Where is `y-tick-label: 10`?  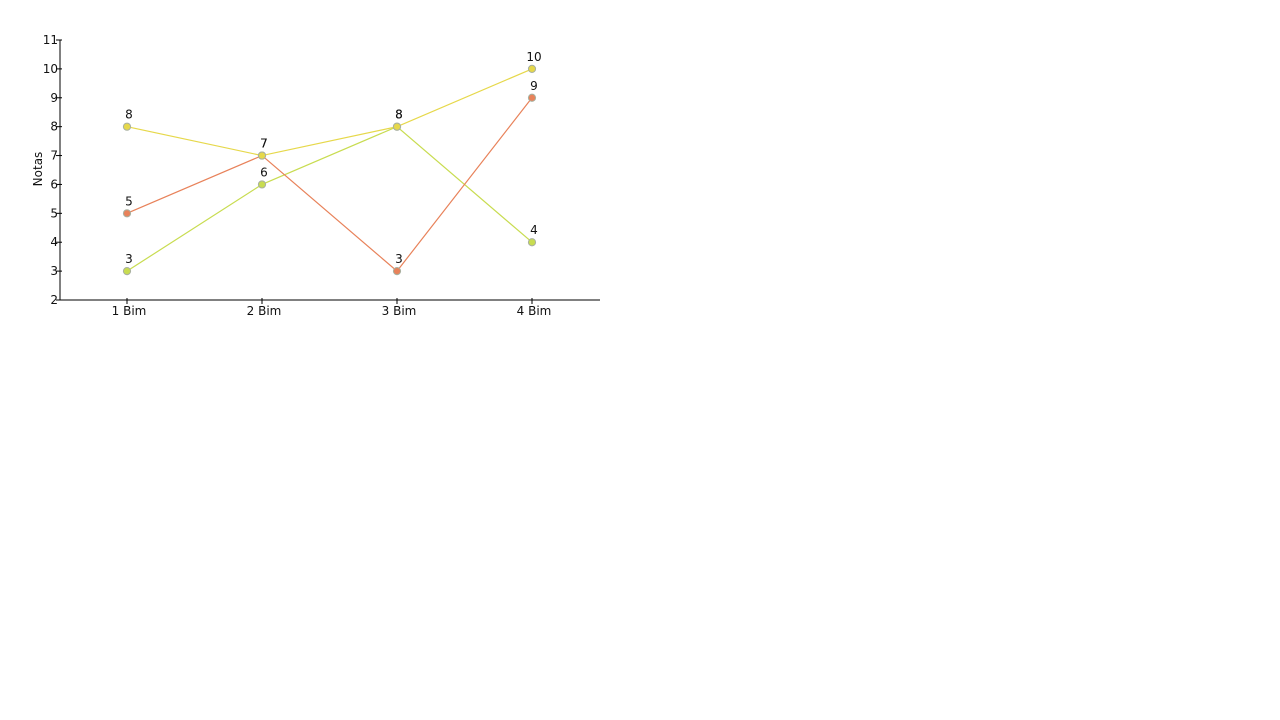 y-tick-label: 10 is located at coordinates (50, 69).